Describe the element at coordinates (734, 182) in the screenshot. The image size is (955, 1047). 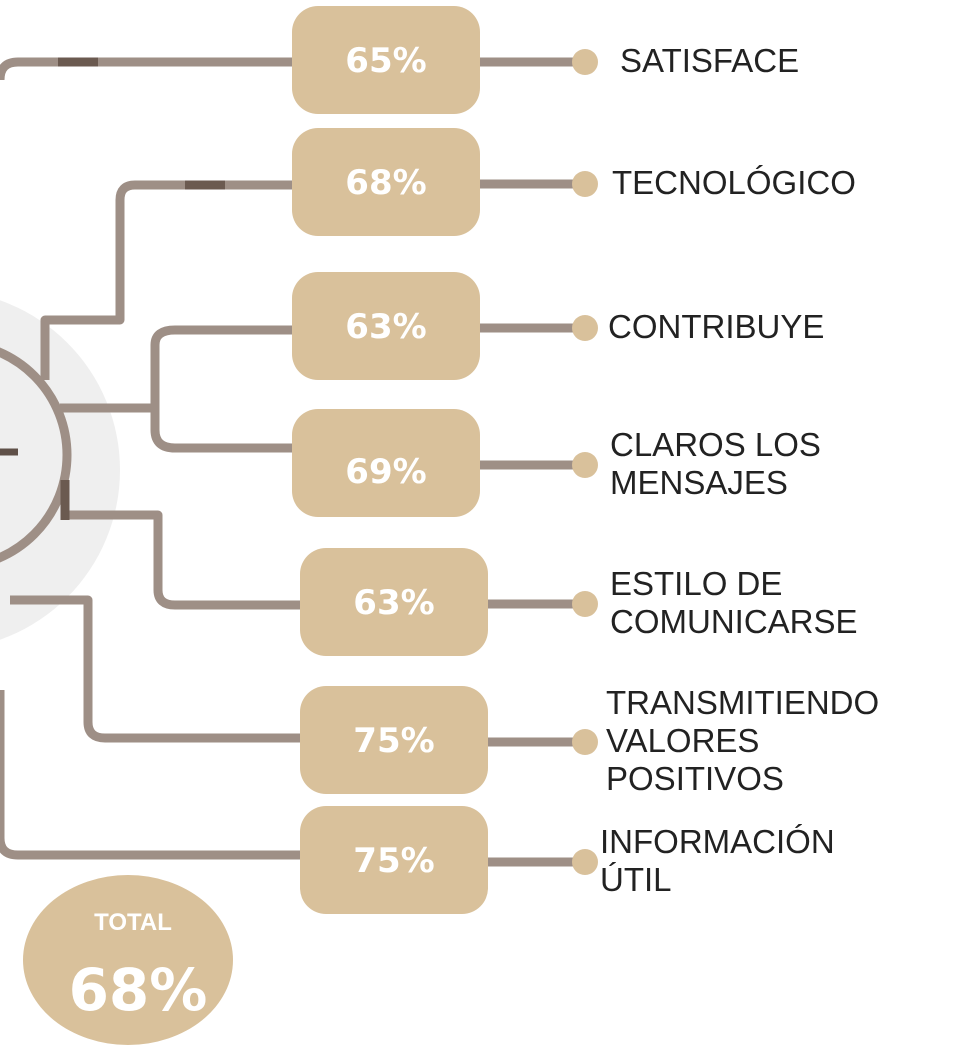
I see `item-label: TECNOLÓGICO` at that location.